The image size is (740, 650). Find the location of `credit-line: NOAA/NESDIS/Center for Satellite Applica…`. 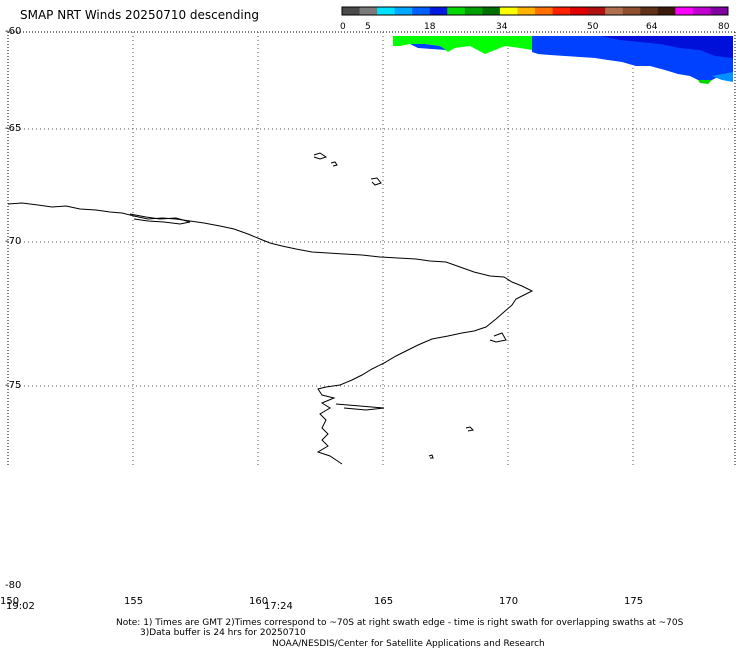

credit-line: NOAA/NESDIS/Center for Satellite Applica… is located at coordinates (408, 644).